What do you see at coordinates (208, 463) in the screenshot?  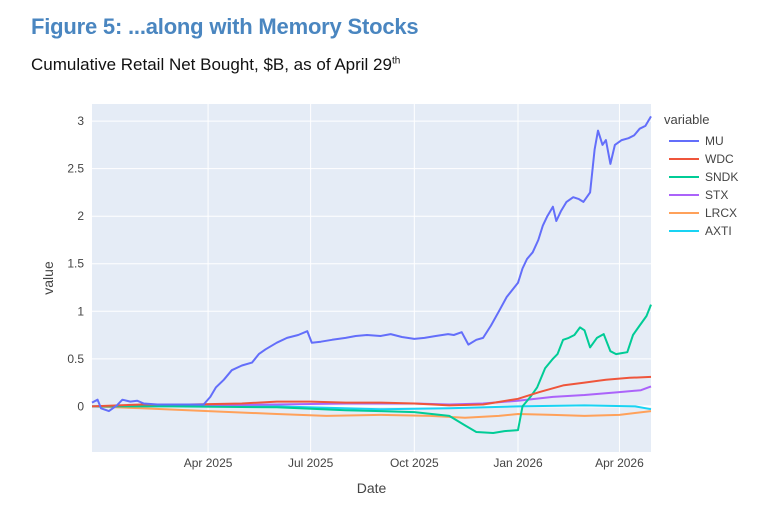 I see `x-tick-label: Apr 2025` at bounding box center [208, 463].